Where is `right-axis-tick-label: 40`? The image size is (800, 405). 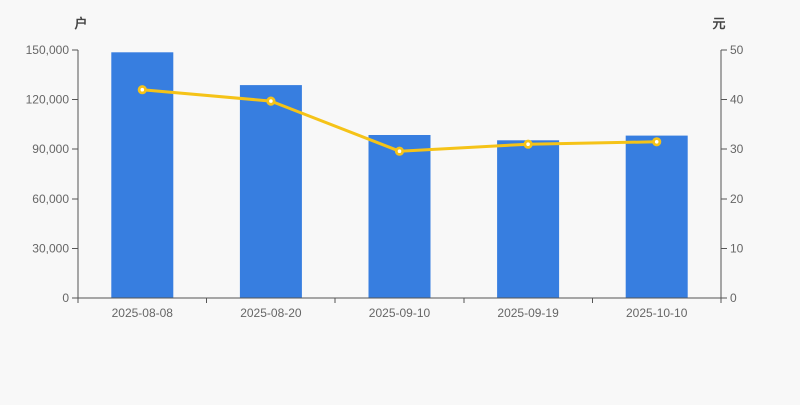 right-axis-tick-label: 40 is located at coordinates (737, 100).